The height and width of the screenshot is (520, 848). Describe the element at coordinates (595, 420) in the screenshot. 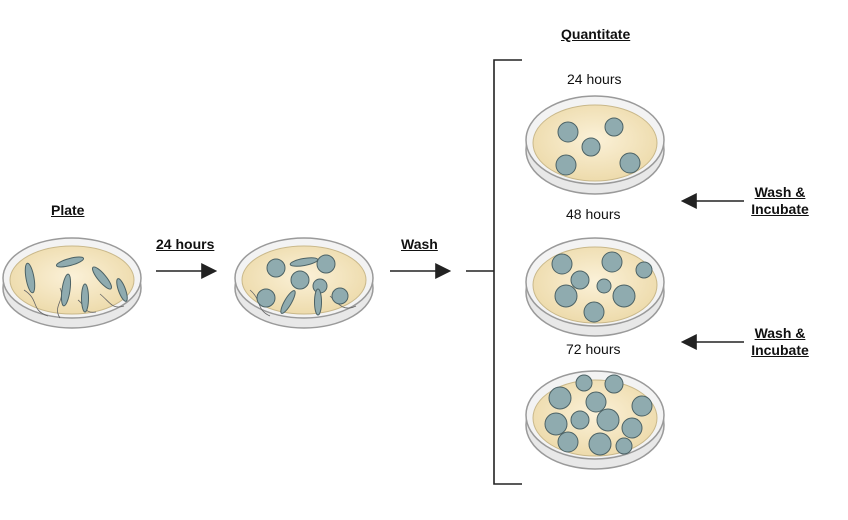

I see `petri-dish-quant-72h` at that location.